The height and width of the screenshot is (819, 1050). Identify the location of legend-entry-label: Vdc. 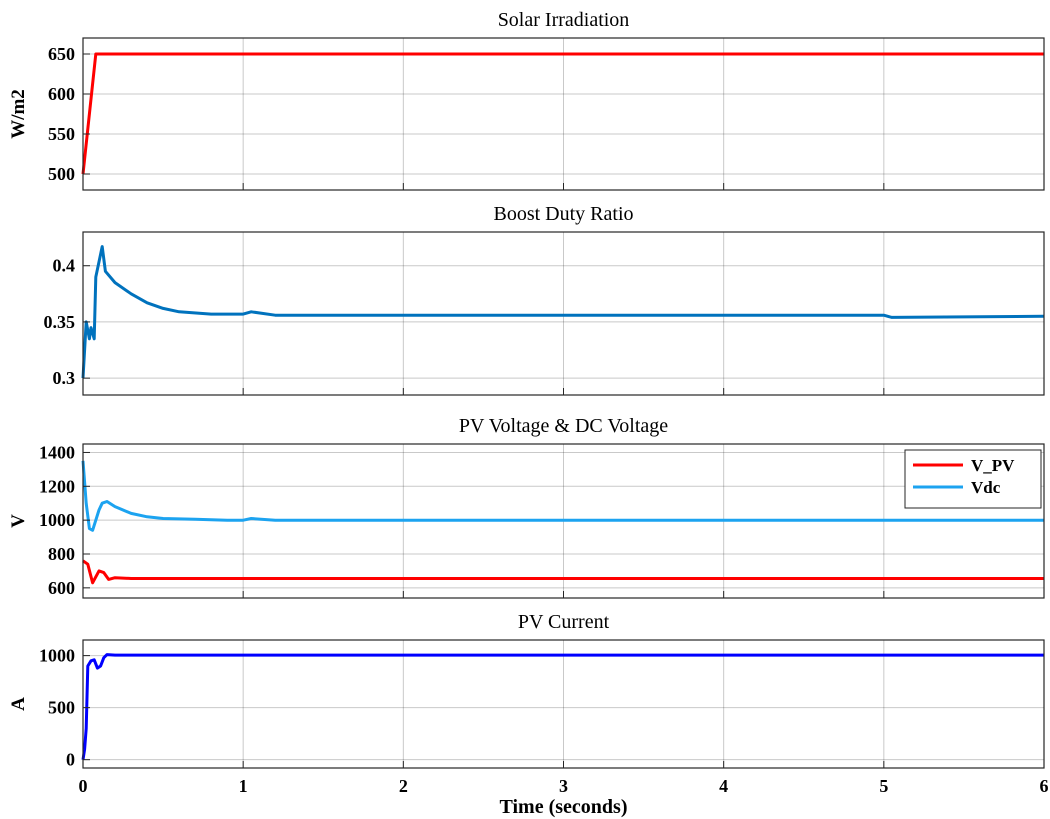
(986, 487).